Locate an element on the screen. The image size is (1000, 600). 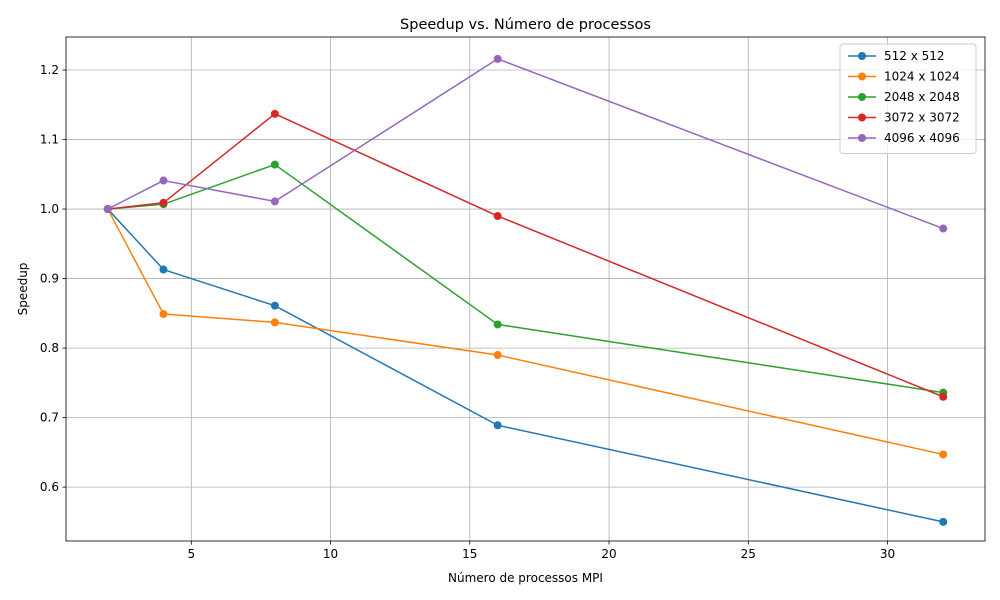
x-tick-label: 10 is located at coordinates (330, 554).